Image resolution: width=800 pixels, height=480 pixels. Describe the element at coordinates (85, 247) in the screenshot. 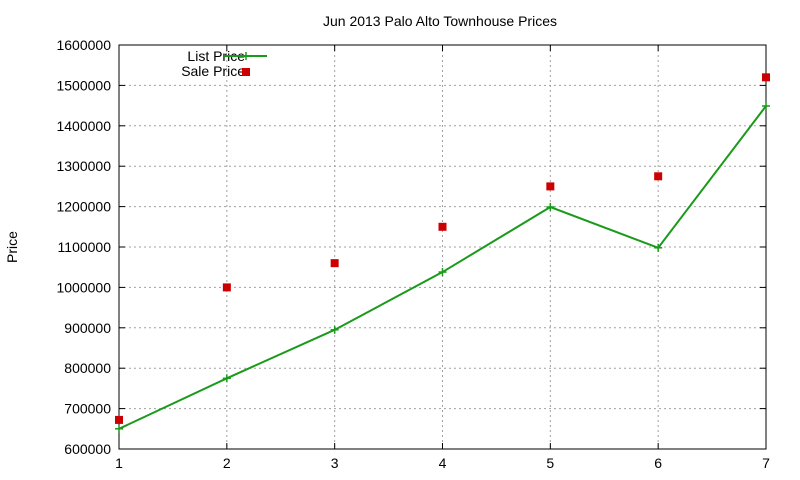

I see `y-tick-label: 1100000` at that location.